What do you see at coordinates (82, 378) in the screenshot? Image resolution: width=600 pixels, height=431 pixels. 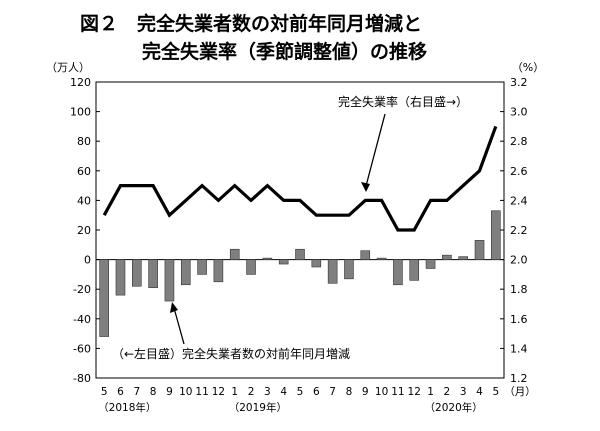 I see `left-tick-label: -80` at bounding box center [82, 378].